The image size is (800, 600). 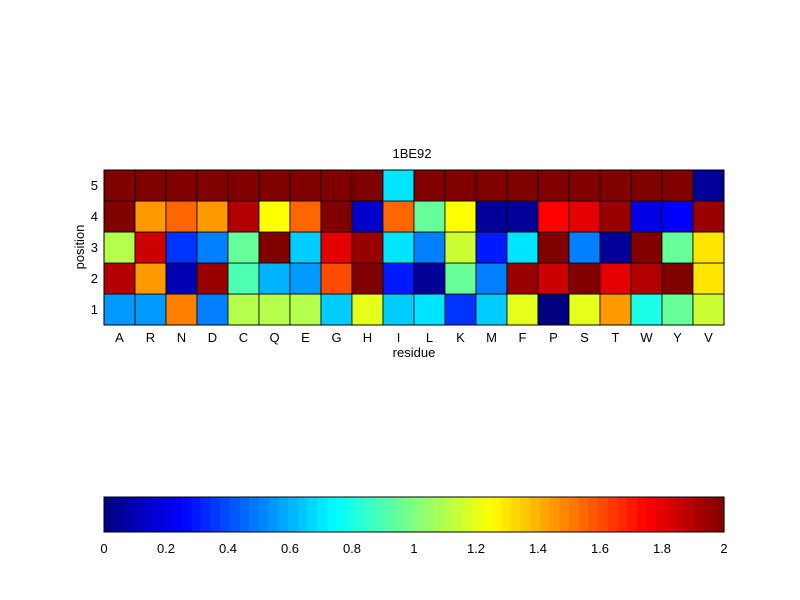 What do you see at coordinates (336, 337) in the screenshot?
I see `x-tick-label: G` at bounding box center [336, 337].